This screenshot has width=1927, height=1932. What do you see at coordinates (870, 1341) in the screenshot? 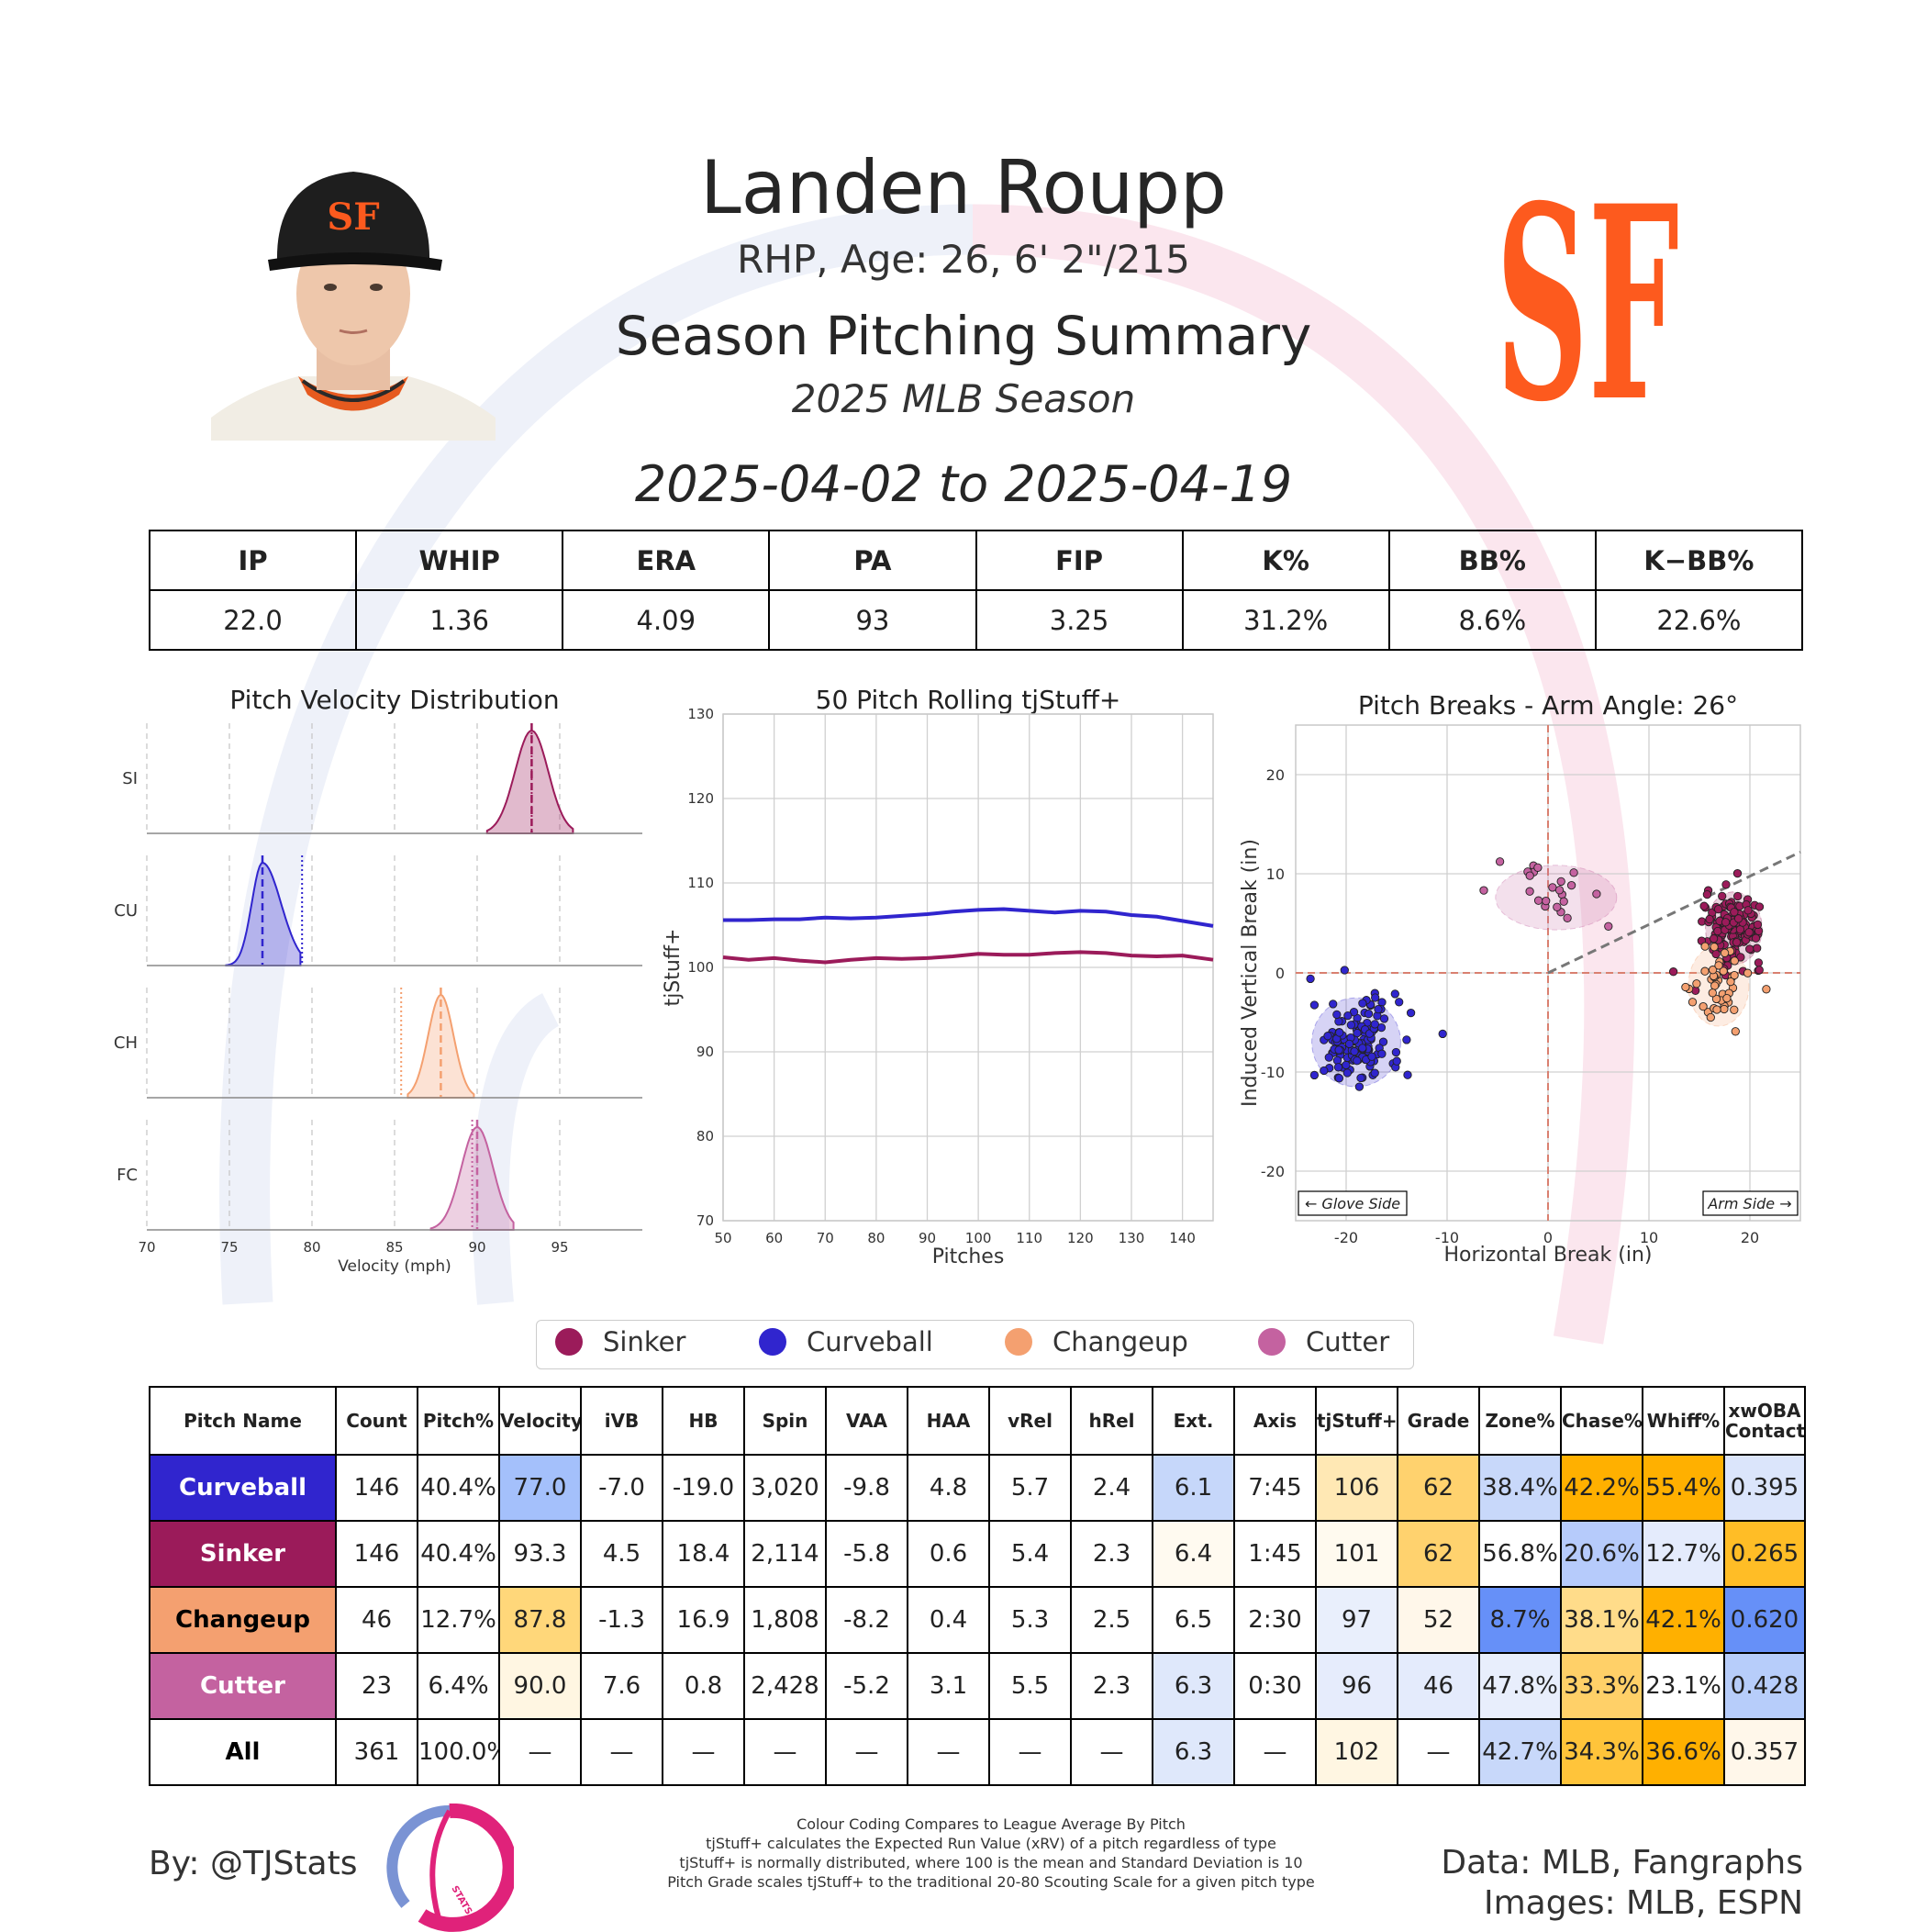
I see `legend-label: Curveball` at bounding box center [870, 1341].